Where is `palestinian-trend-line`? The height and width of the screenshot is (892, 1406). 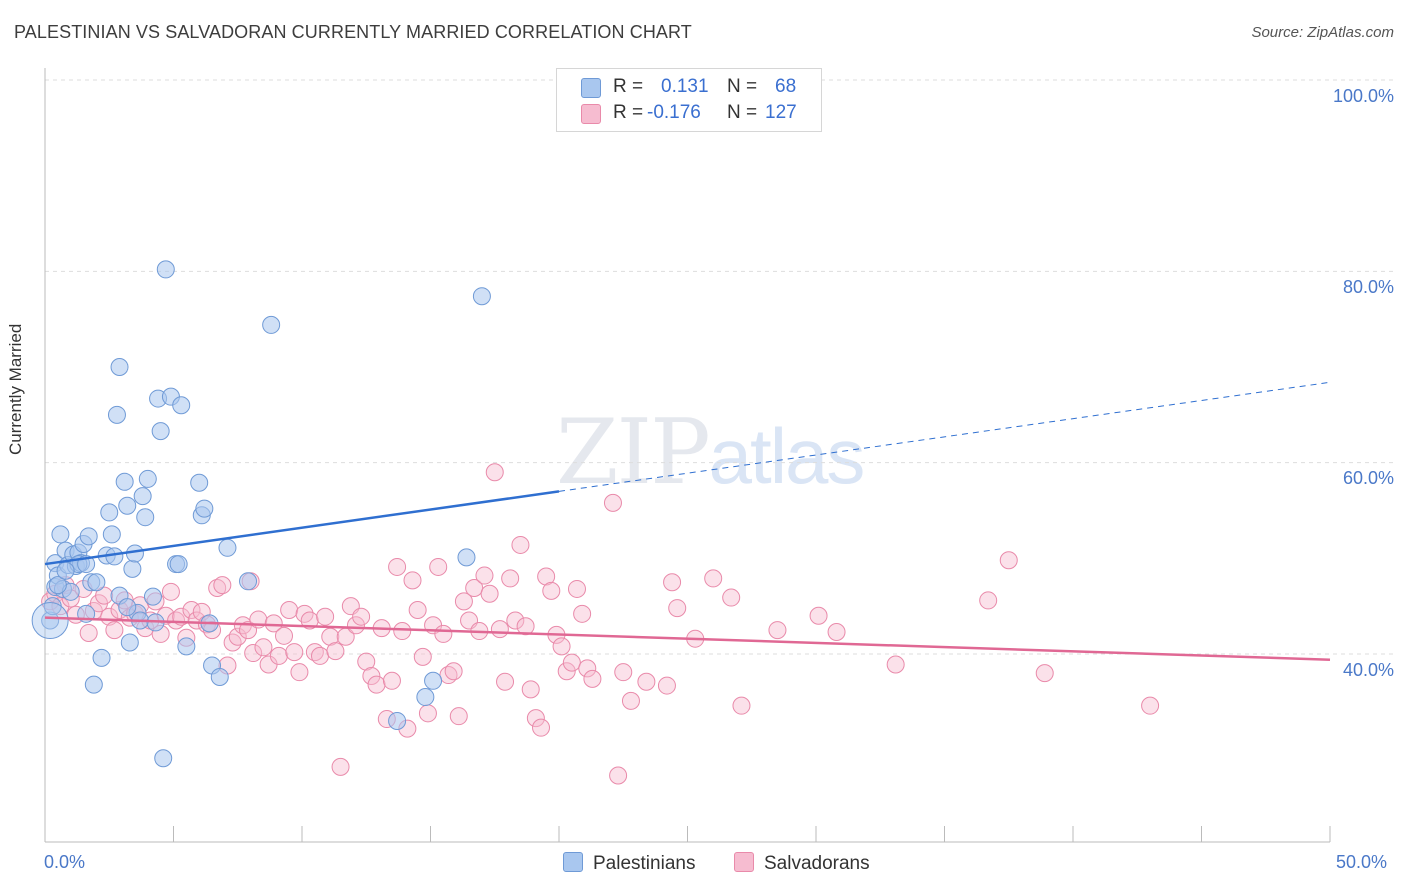 palestinian-trend-line is located at coordinates (302, 528).